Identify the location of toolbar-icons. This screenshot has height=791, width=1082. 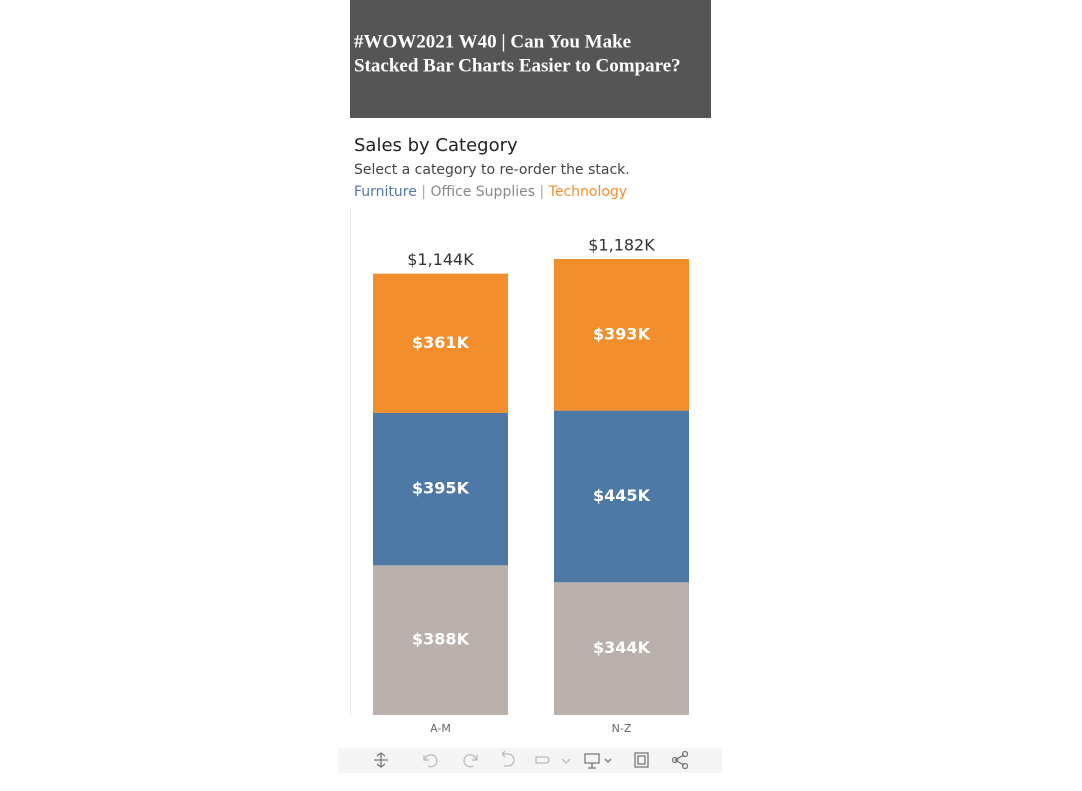
(531, 760).